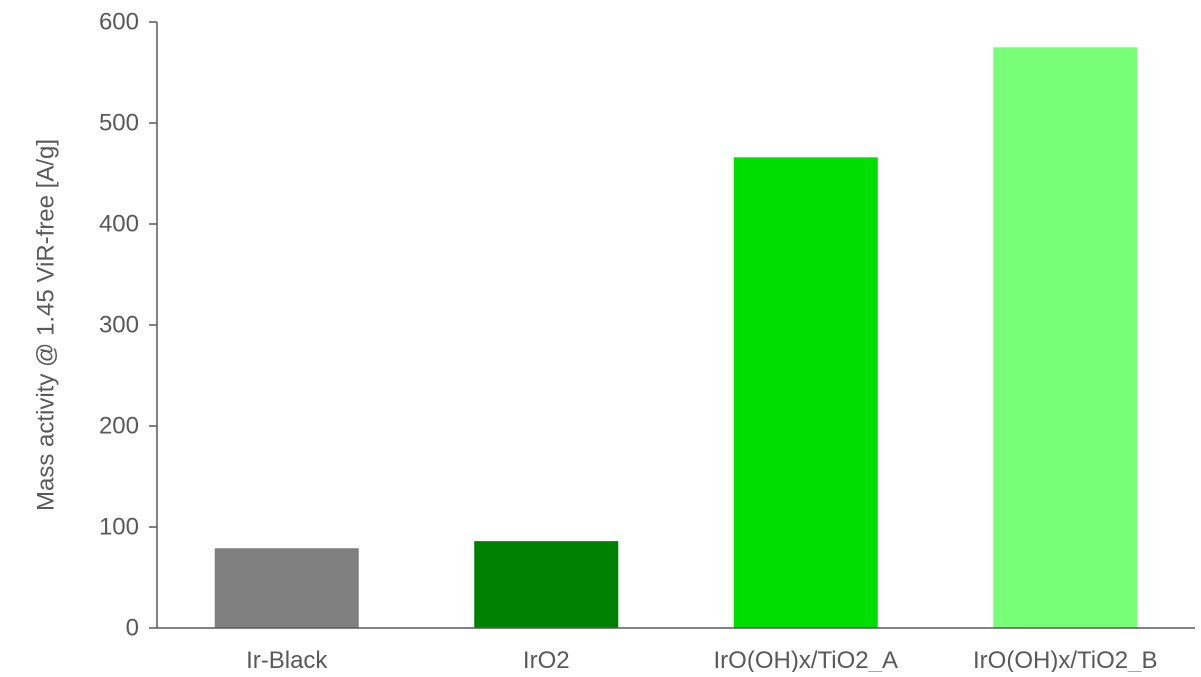 The height and width of the screenshot is (677, 1201). What do you see at coordinates (1065, 337) in the screenshot?
I see `bar-iro-oh-x-tio2-b` at bounding box center [1065, 337].